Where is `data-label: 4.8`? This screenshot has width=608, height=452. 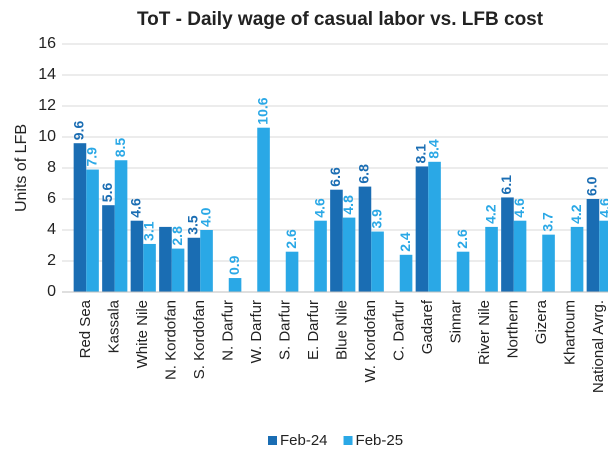
data-label: 4.8 is located at coordinates (348, 205).